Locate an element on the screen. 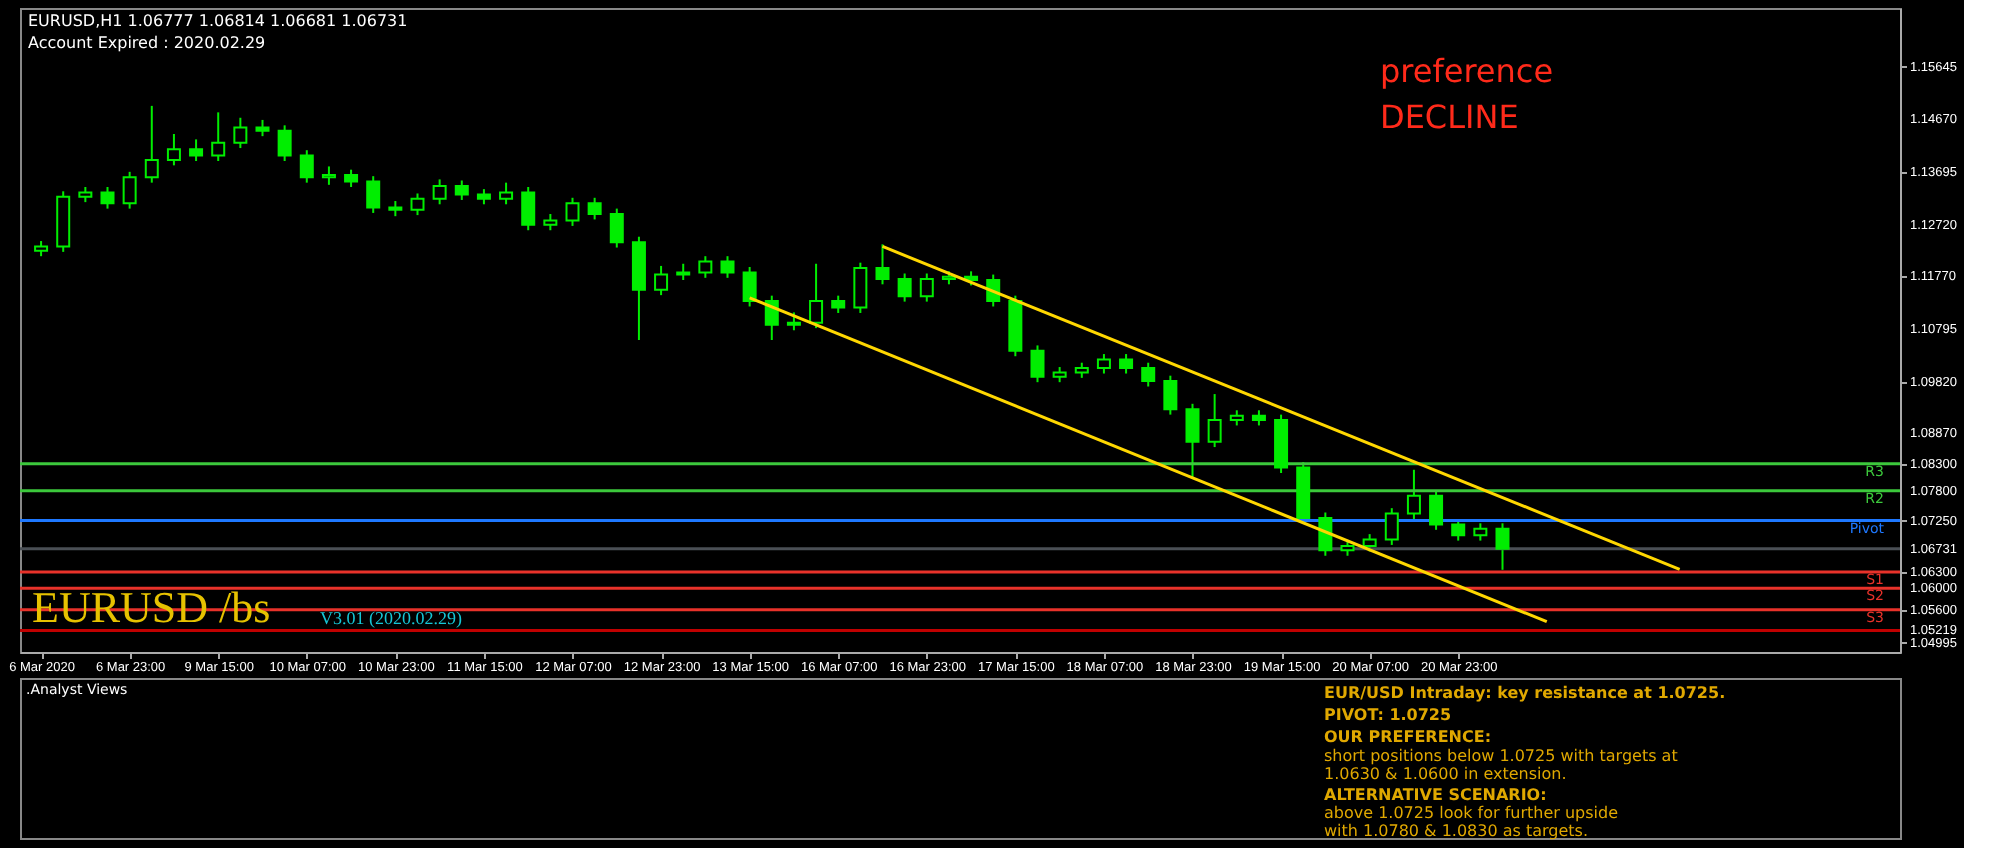 The height and width of the screenshot is (858, 2000). annotation: preference is located at coordinates (1467, 71).